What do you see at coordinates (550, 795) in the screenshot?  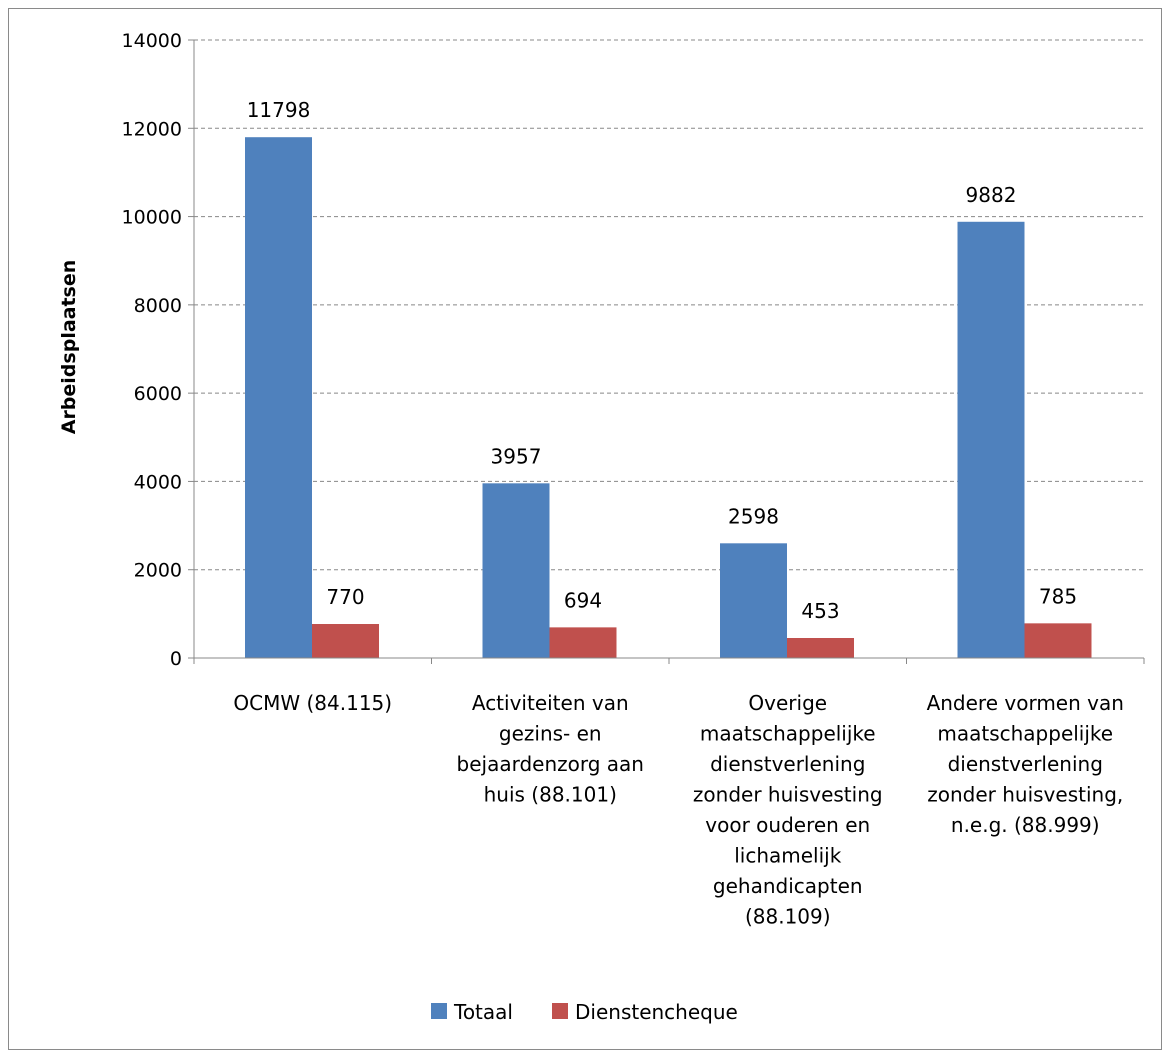 I see `category-label: huis (88.101)` at bounding box center [550, 795].